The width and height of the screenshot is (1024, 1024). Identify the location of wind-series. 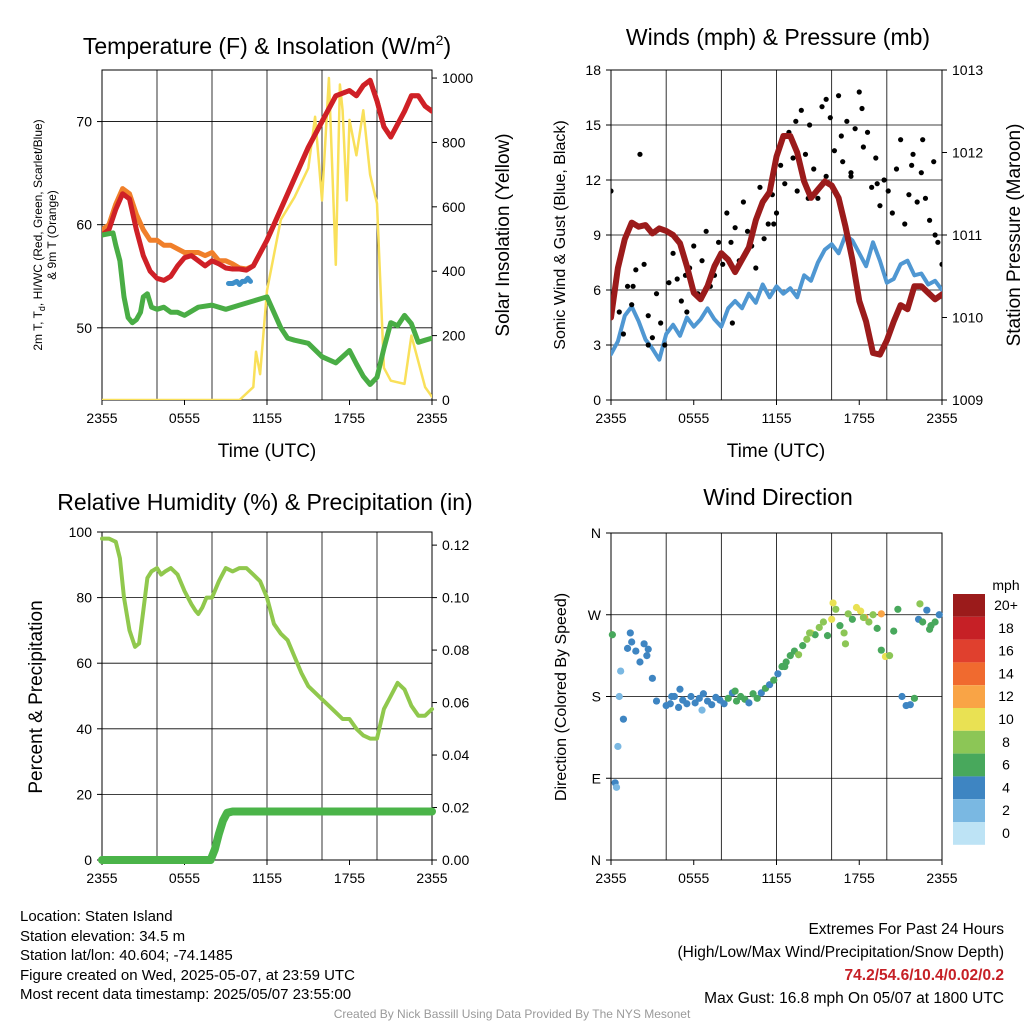
(776, 225).